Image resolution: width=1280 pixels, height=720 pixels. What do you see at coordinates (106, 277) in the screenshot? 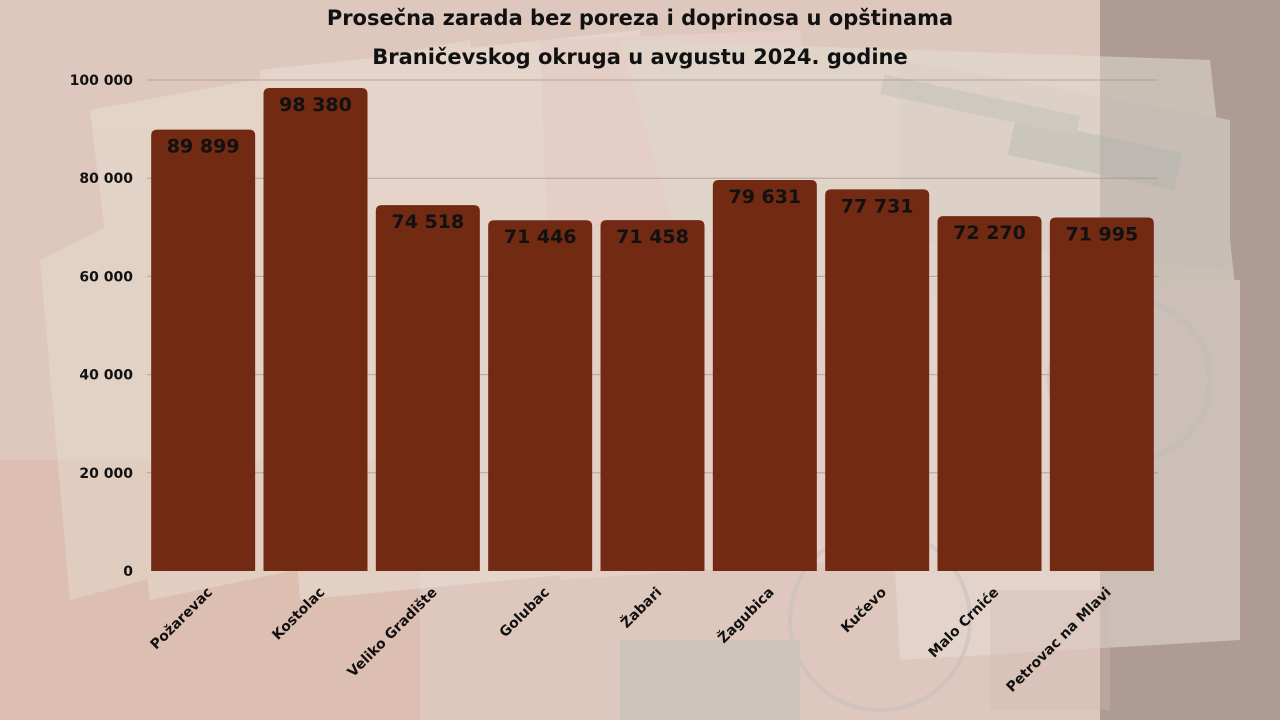
I see `y-tick-label: 60 000` at bounding box center [106, 277].